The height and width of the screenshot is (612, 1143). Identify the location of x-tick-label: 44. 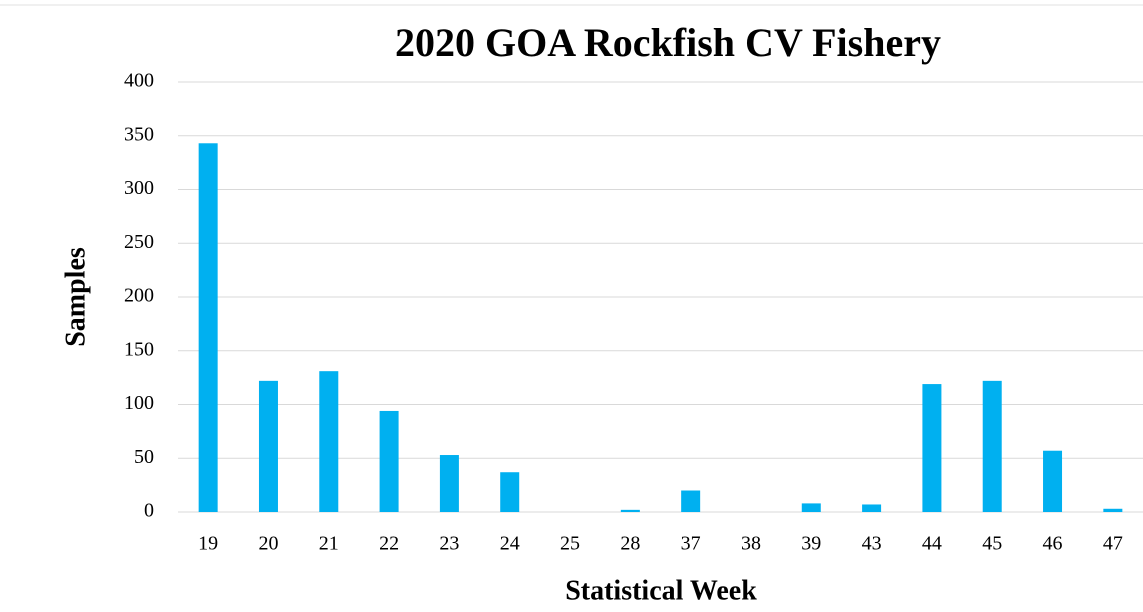
(932, 544).